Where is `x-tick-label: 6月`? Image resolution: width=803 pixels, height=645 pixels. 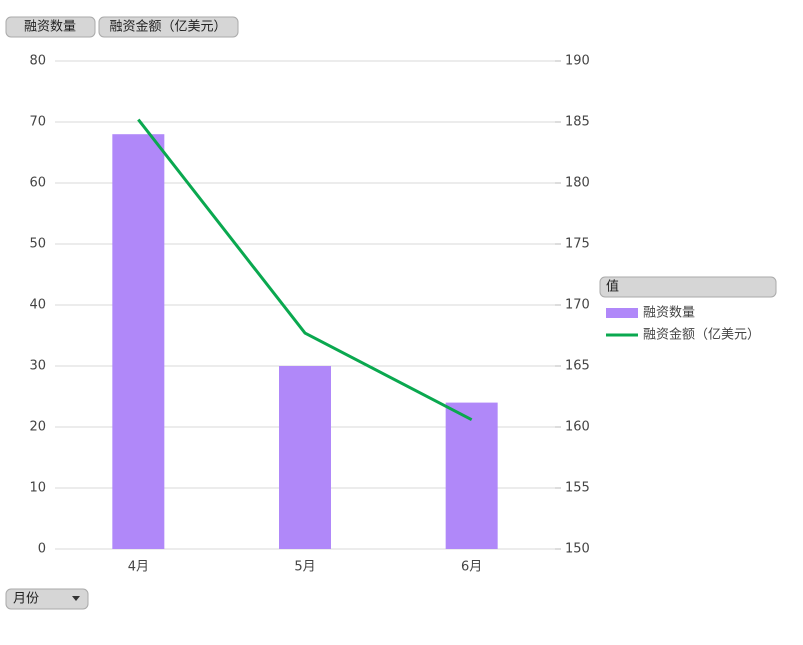
x-tick-label: 6月 is located at coordinates (471, 567).